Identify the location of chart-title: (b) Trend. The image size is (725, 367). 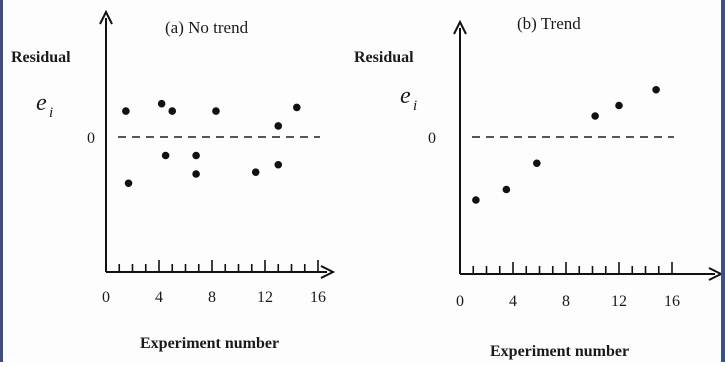
(549, 23).